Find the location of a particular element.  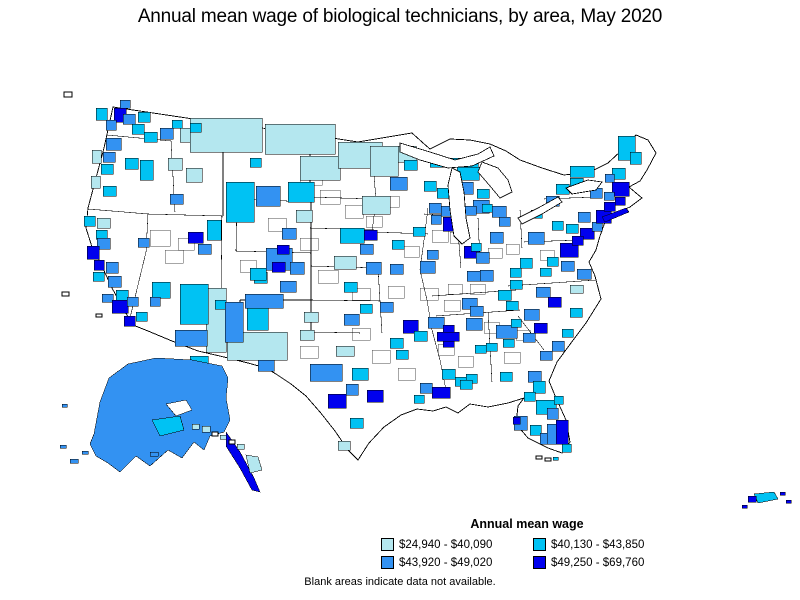

hawaii is located at coordinates (227, 448).